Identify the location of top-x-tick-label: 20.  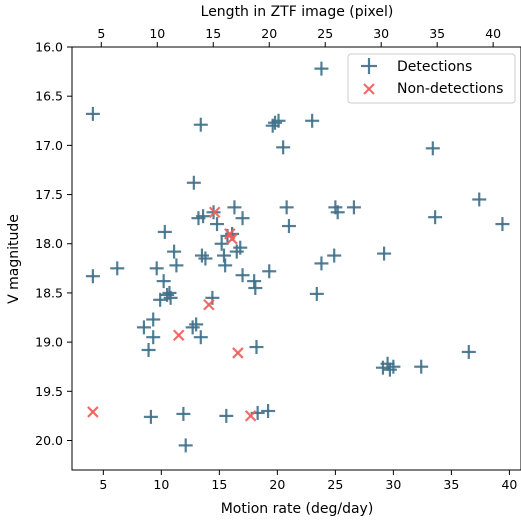
(269, 33).